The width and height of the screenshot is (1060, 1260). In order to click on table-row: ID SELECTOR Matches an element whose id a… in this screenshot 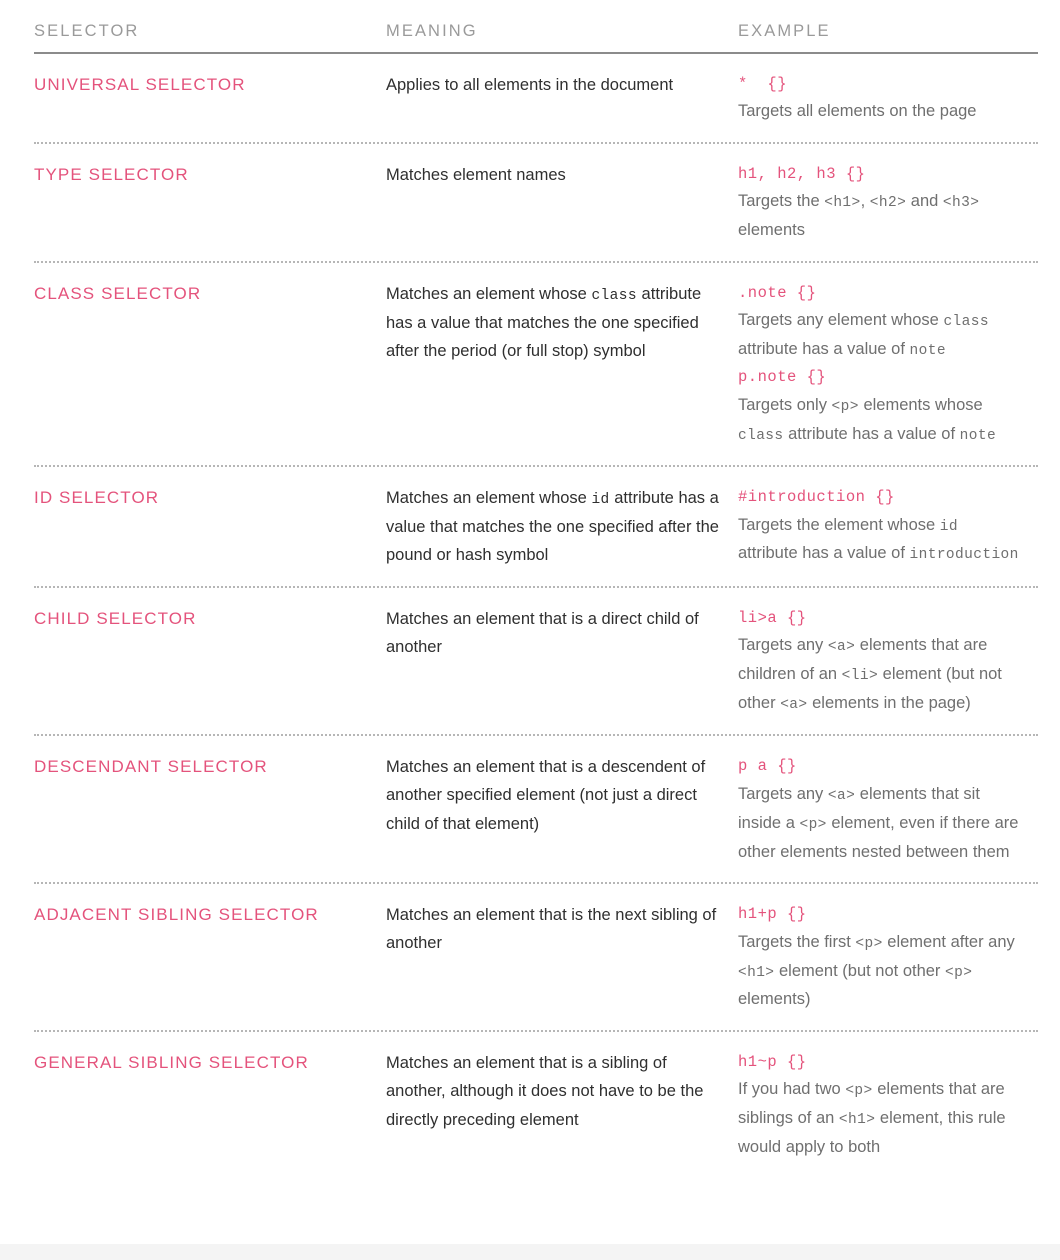, I will do `click(536, 526)`.